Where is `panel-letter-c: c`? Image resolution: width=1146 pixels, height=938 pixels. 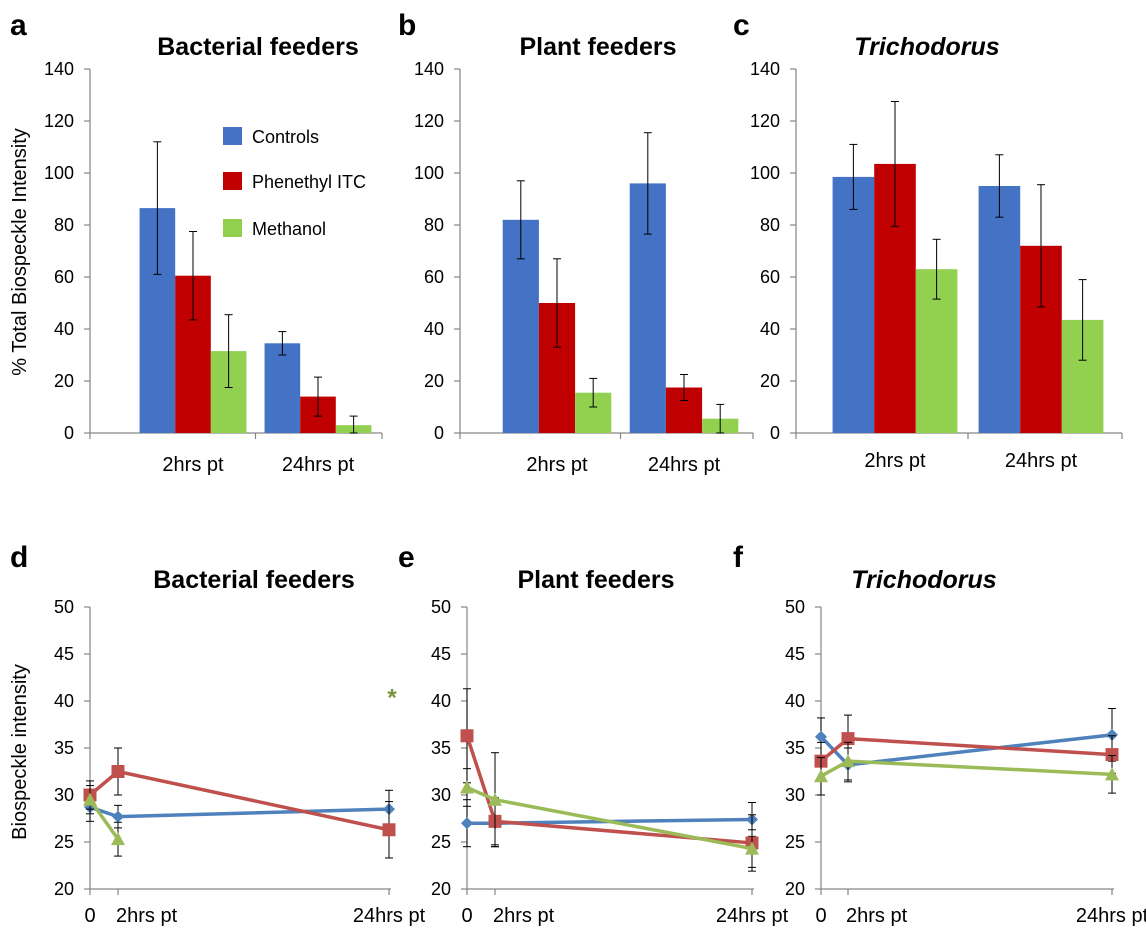 panel-letter-c: c is located at coordinates (741, 25).